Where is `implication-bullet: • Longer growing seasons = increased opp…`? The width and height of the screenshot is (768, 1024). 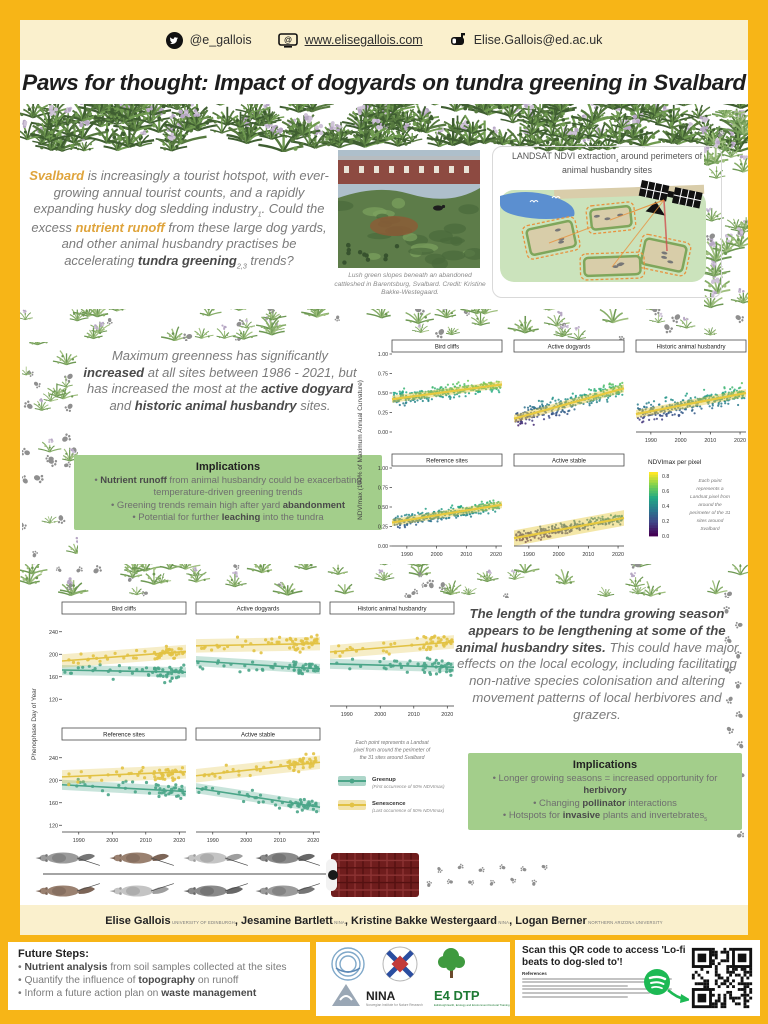 implication-bullet: • Longer growing seasons = increased opp… is located at coordinates (605, 785).